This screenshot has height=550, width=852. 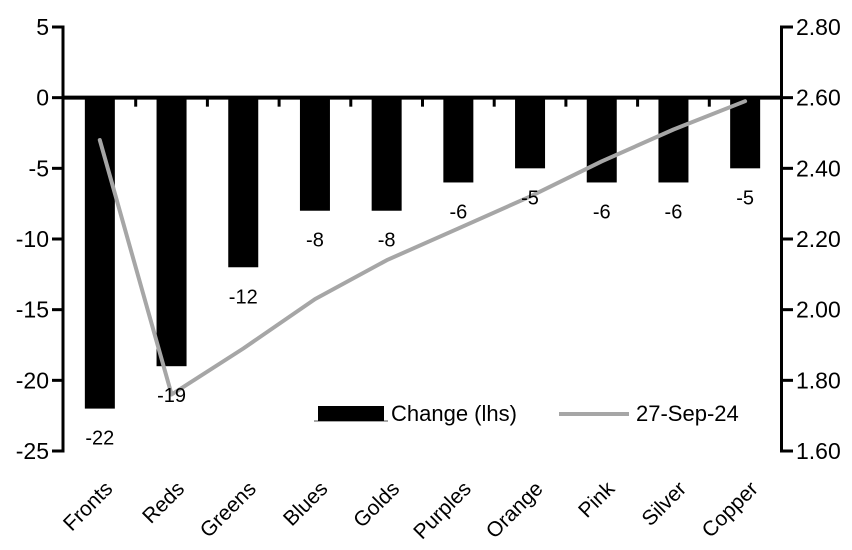 What do you see at coordinates (442, 510) in the screenshot?
I see `category-label-purples: Purples` at bounding box center [442, 510].